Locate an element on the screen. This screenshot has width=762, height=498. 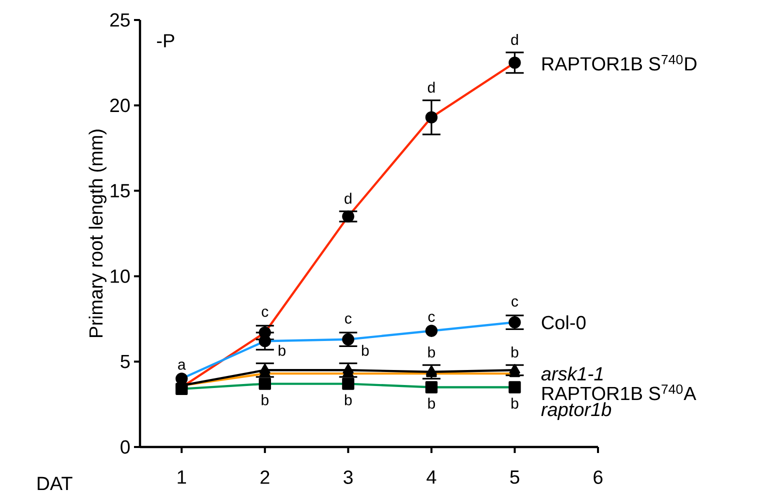
series-label: Col-0 is located at coordinates (564, 322).